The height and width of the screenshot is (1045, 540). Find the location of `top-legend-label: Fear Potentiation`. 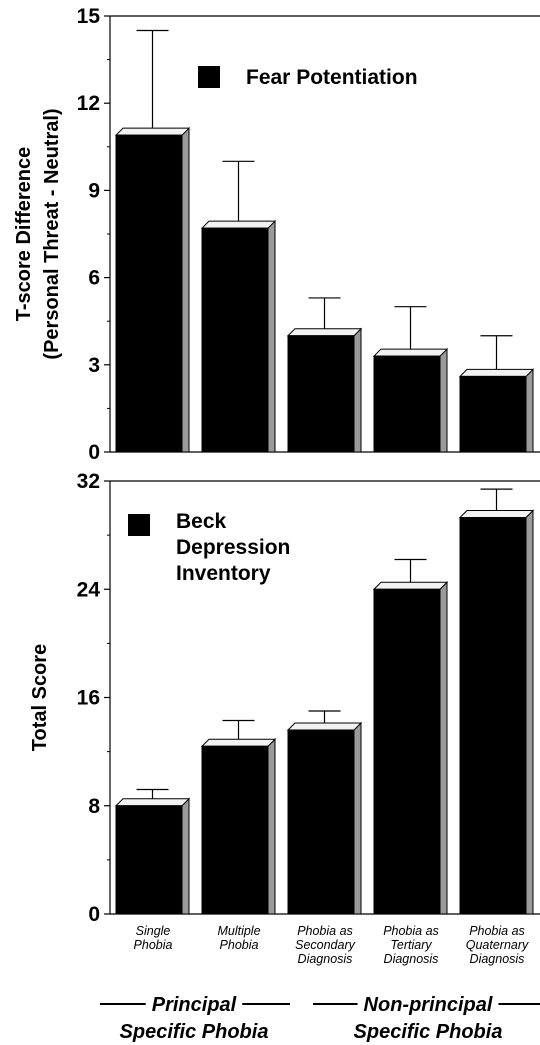

top-legend-label: Fear Potentiation is located at coordinates (332, 77).